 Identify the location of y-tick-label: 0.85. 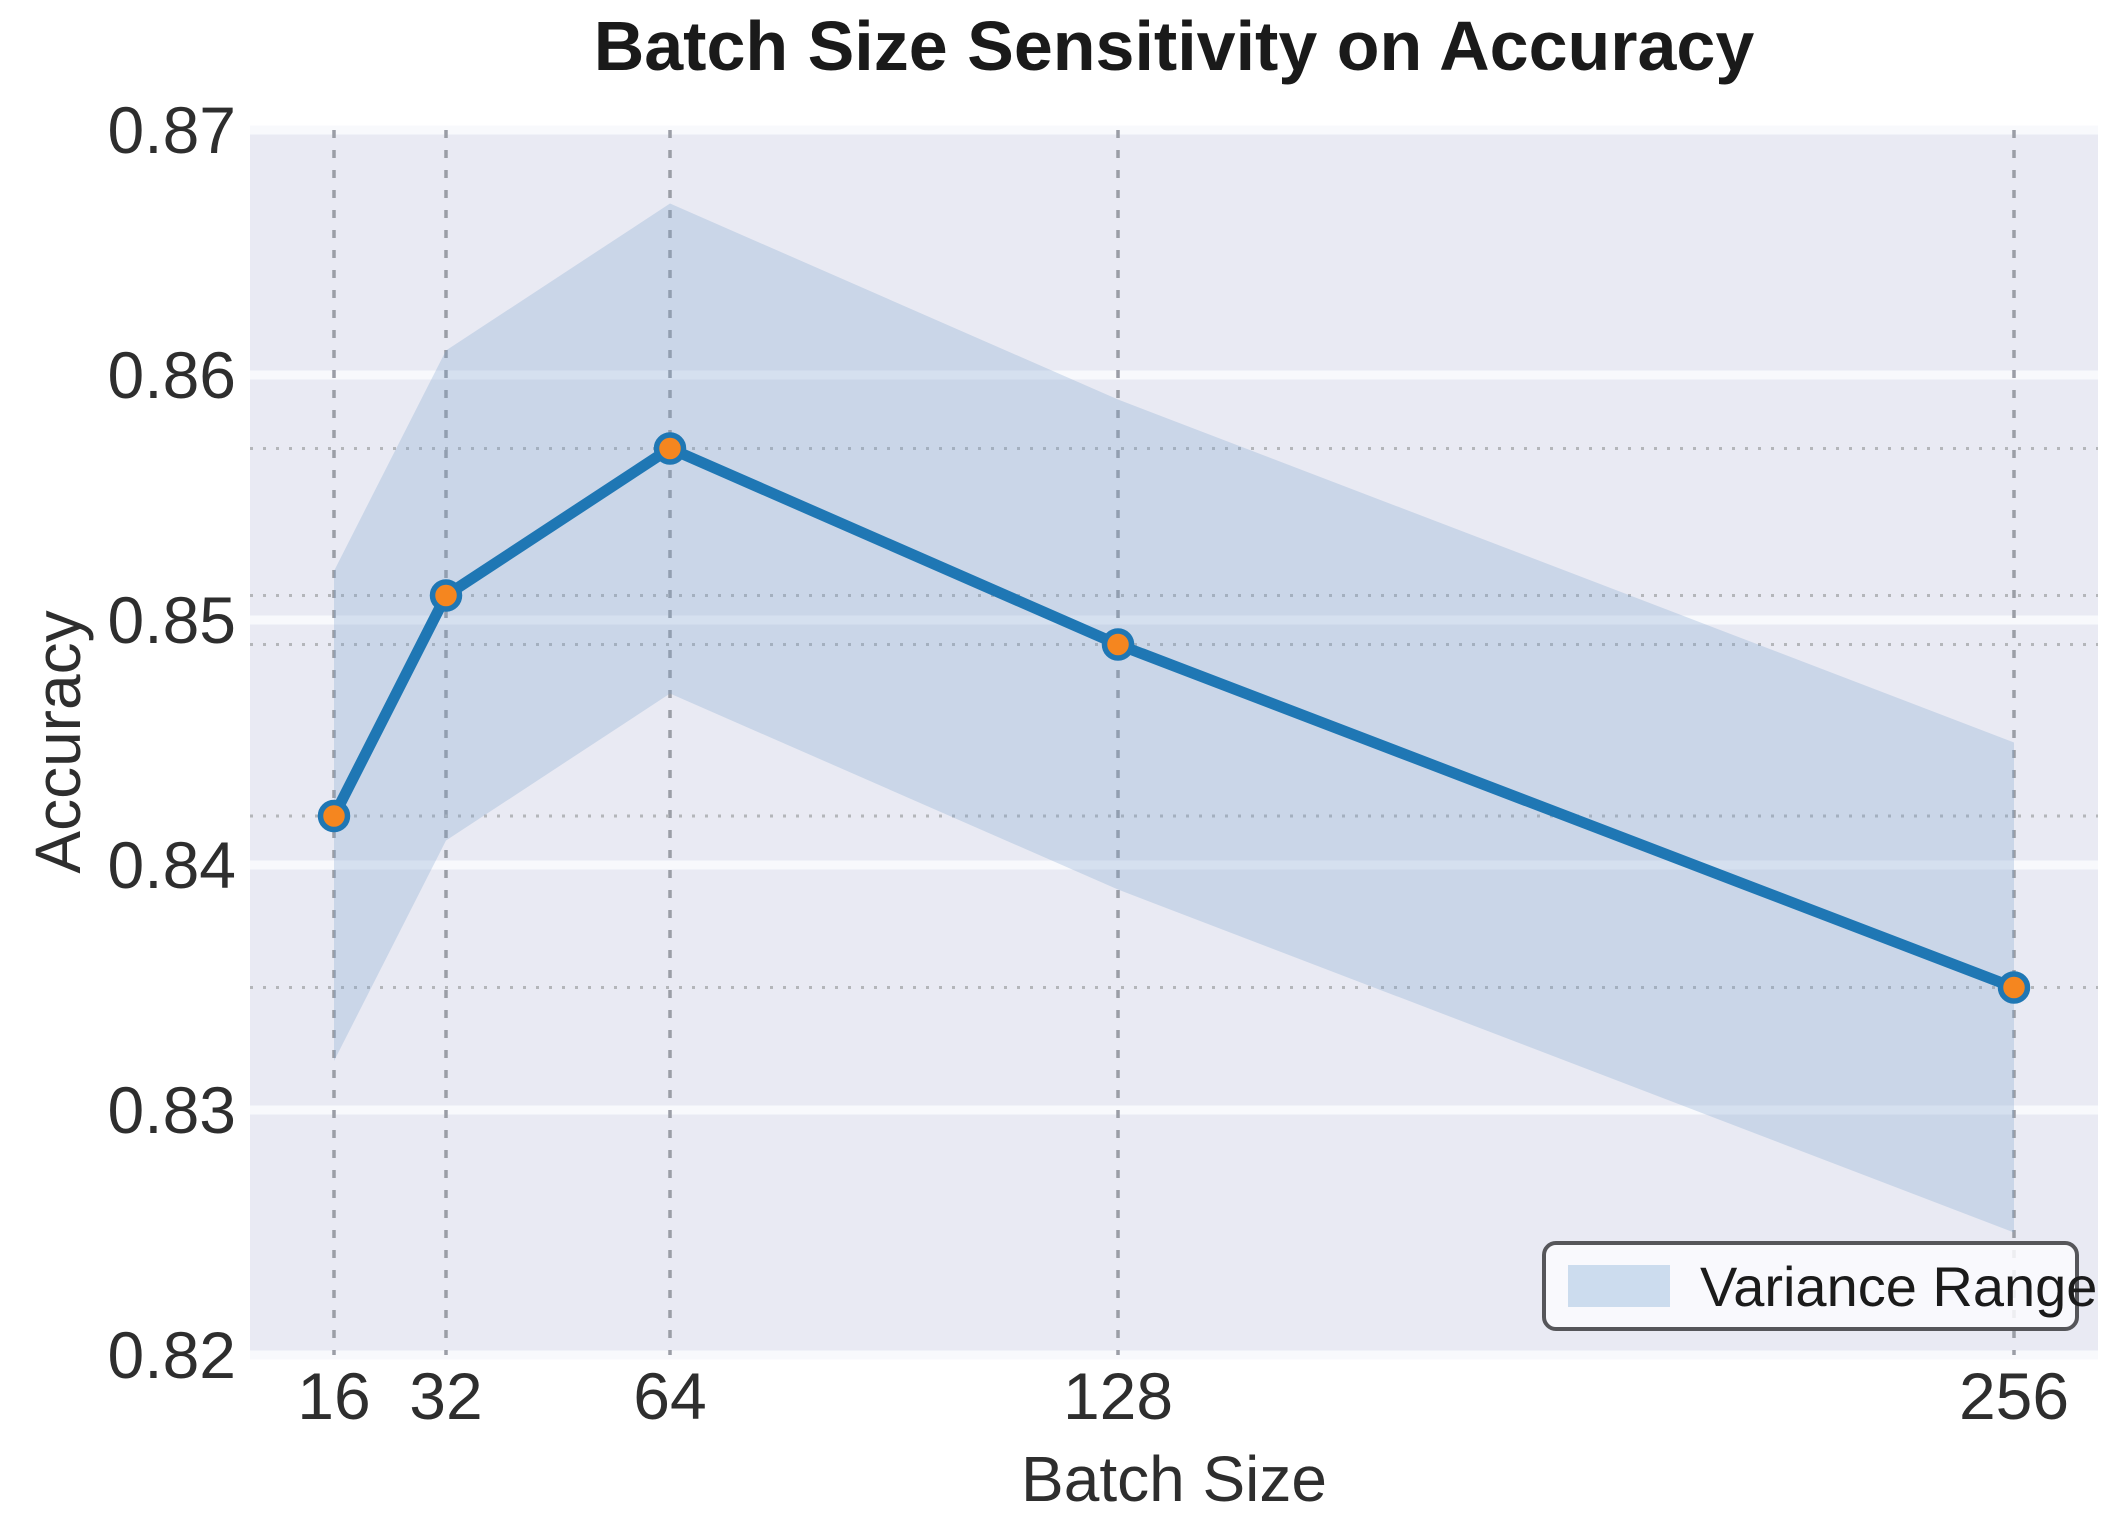
(172, 620).